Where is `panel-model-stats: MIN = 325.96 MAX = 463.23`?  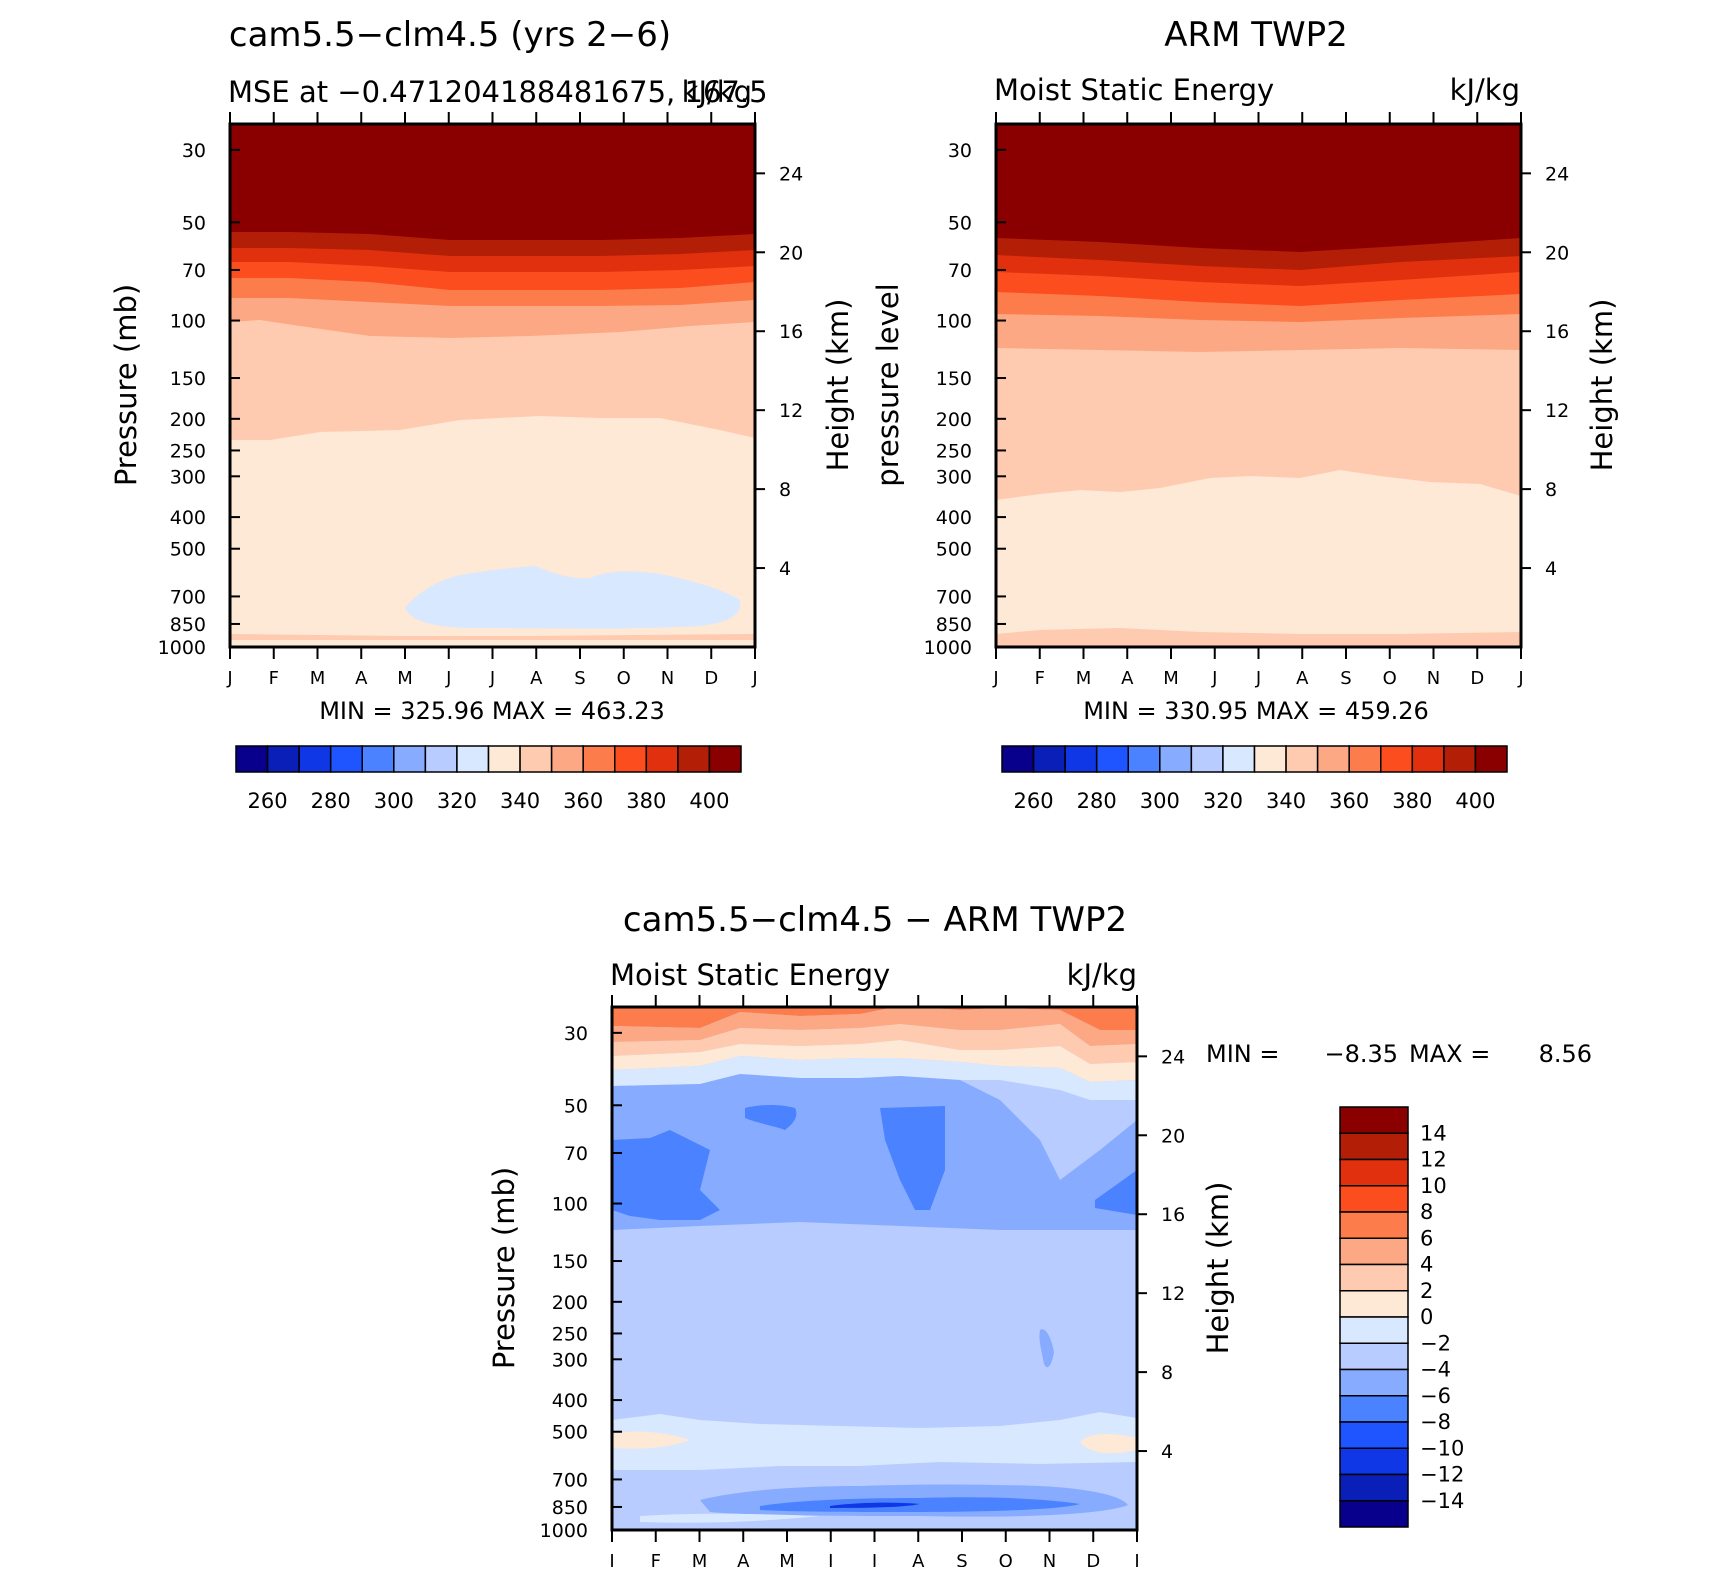
panel-model-stats: MIN = 325.96 MAX = 463.23 is located at coordinates (492, 711).